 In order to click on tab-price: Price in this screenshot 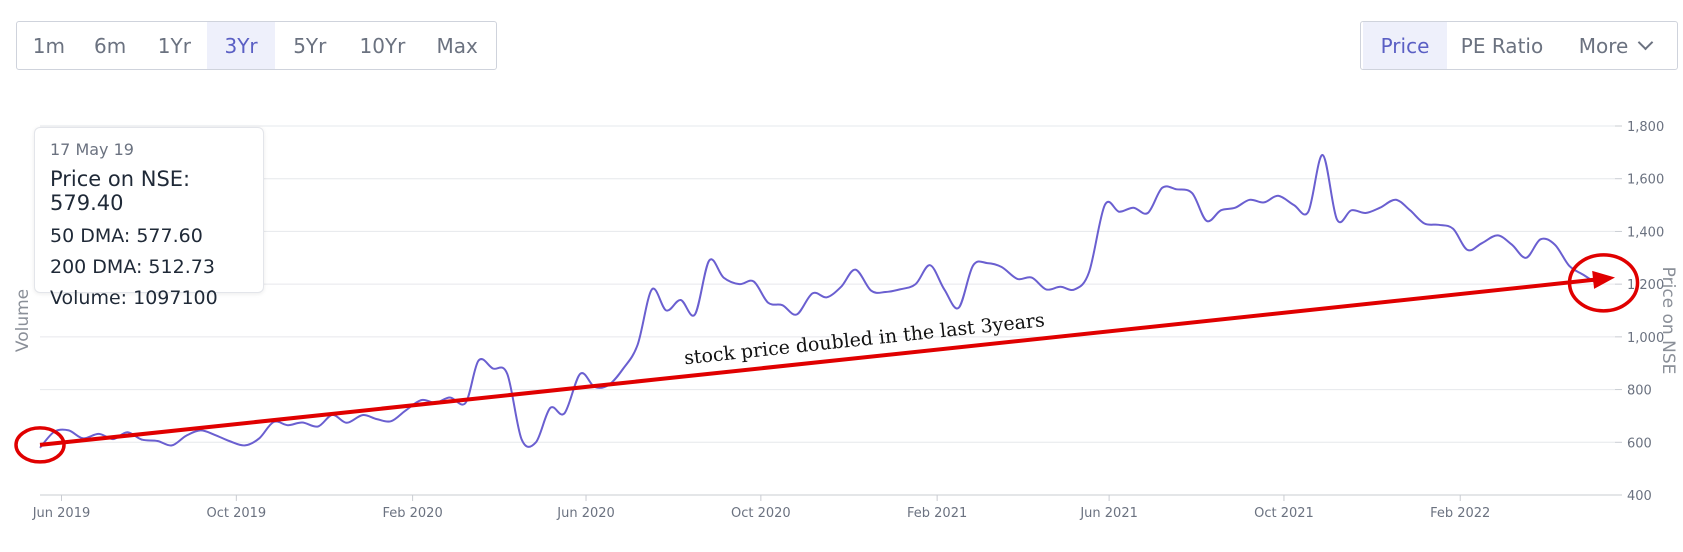, I will do `click(1405, 45)`.